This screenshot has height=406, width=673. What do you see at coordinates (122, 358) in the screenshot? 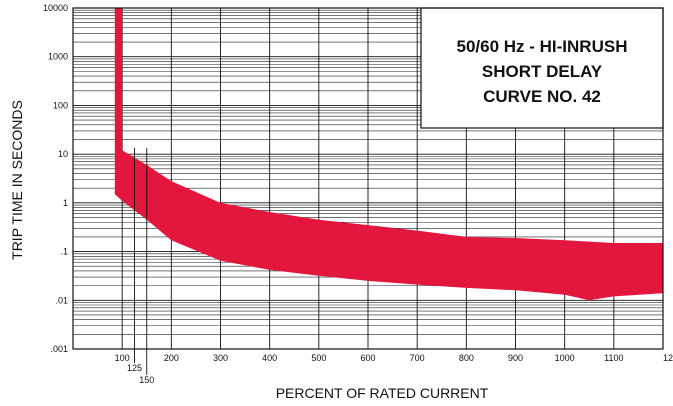
I see `x-tick-label: 100` at bounding box center [122, 358].